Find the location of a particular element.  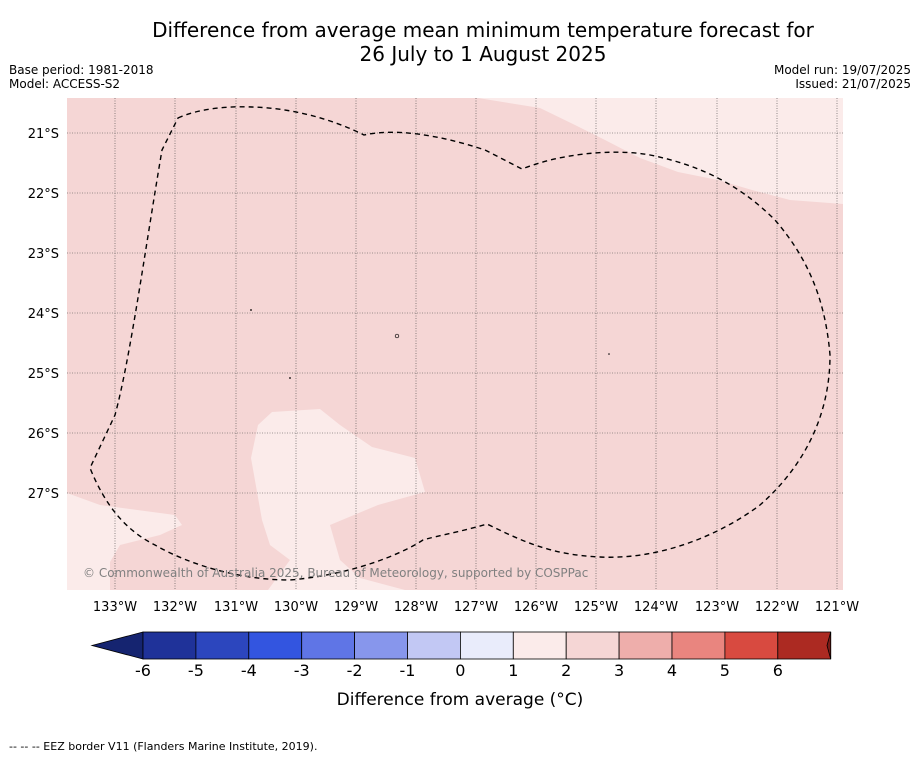

issued-text: Issued: 21/07/2025 is located at coordinates (853, 84).